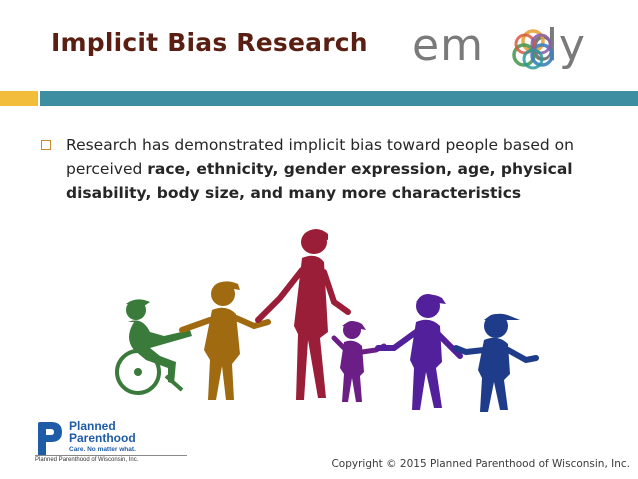 The width and height of the screenshot is (638, 479). I want to click on adult-figure-brown, so click(225, 340).